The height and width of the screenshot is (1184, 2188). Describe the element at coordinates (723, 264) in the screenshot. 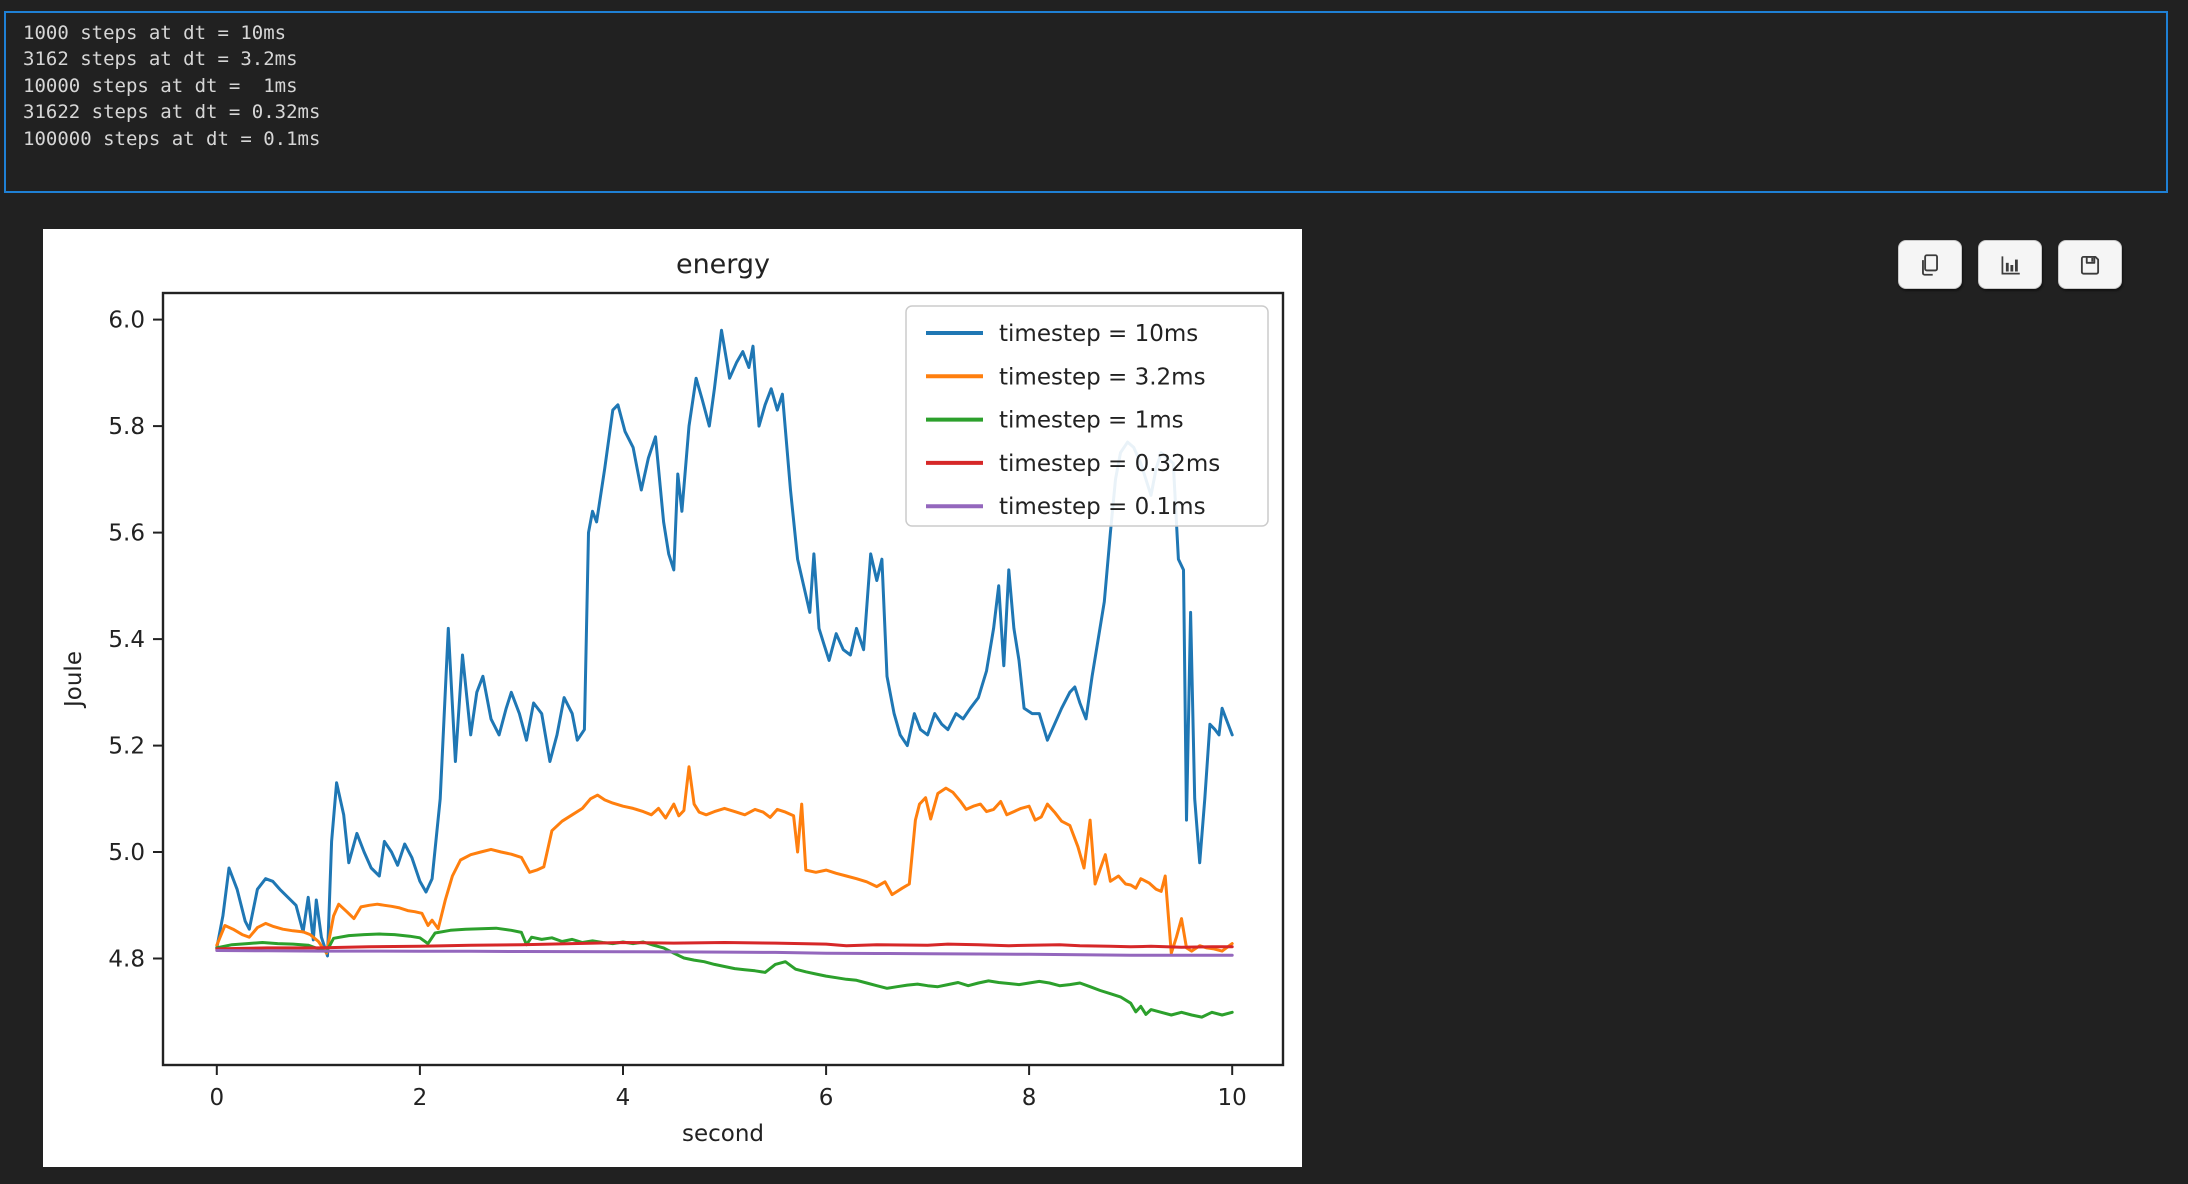

I see `chart-title: energy` at that location.